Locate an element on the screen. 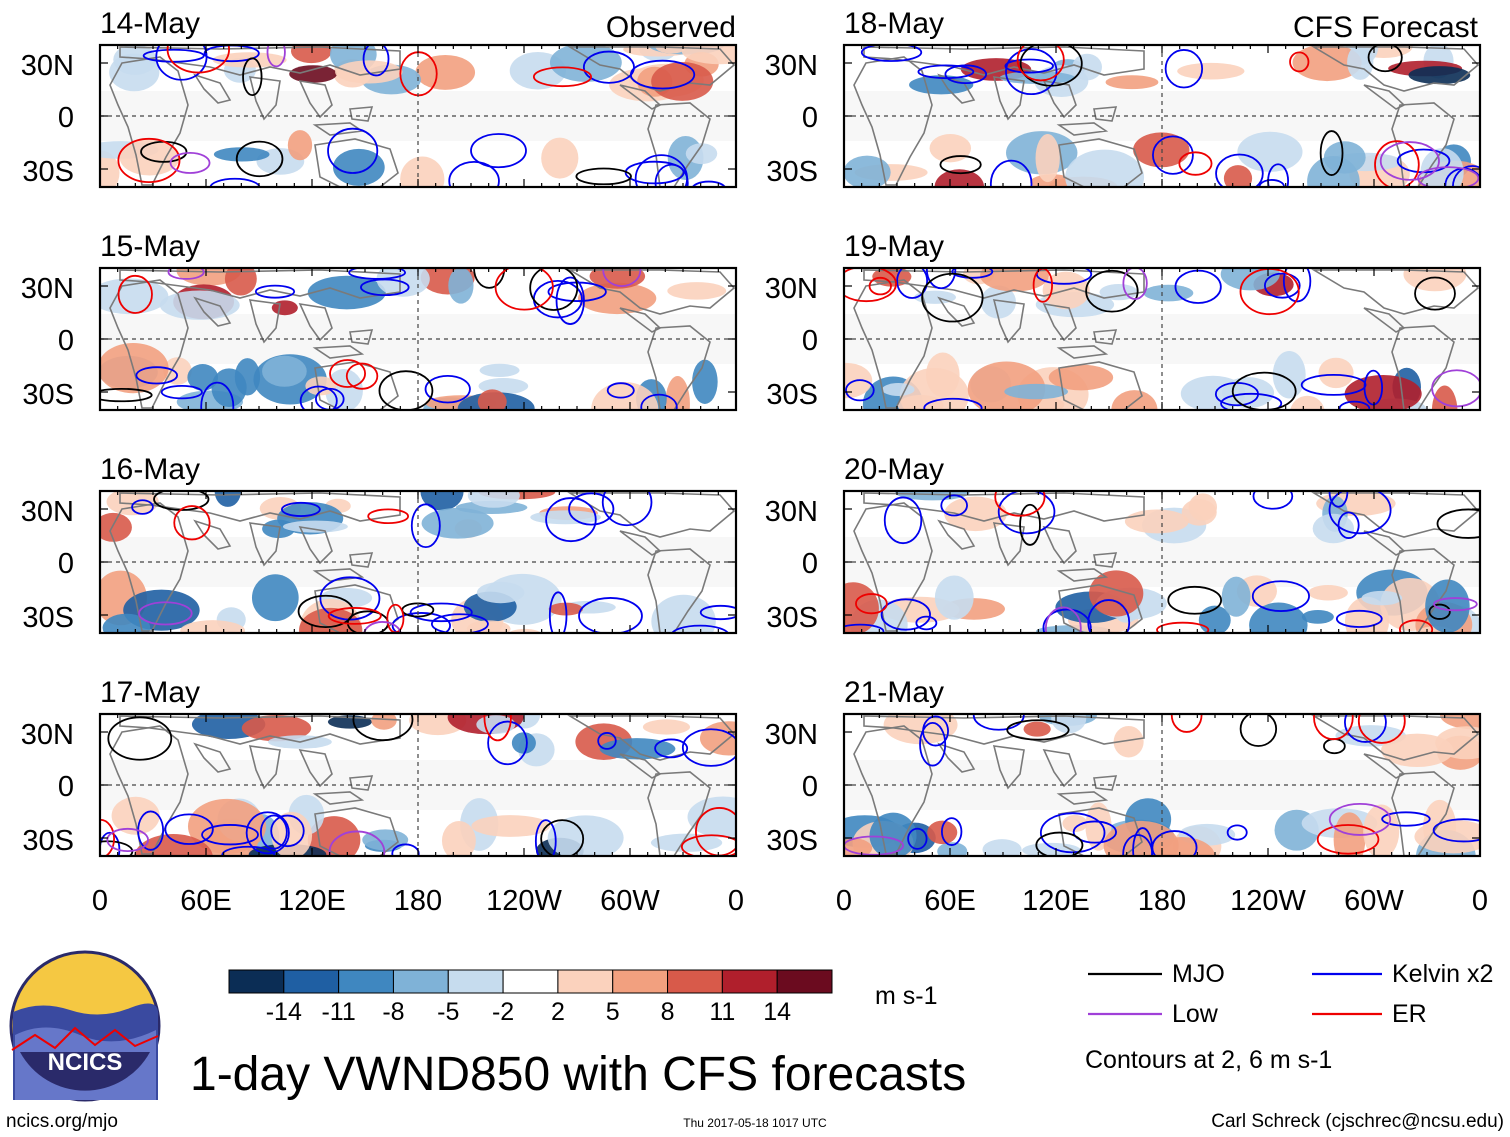 The width and height of the screenshot is (1510, 1137). logo-wave-icon is located at coordinates (85, 1038).